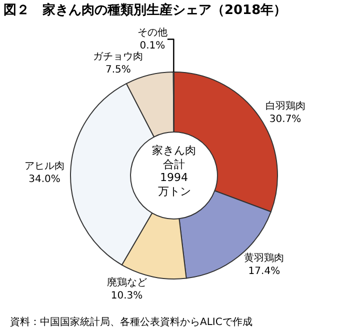  What do you see at coordinates (285, 106) in the screenshot?
I see `slice-label: 白羽鶏肉` at bounding box center [285, 106].